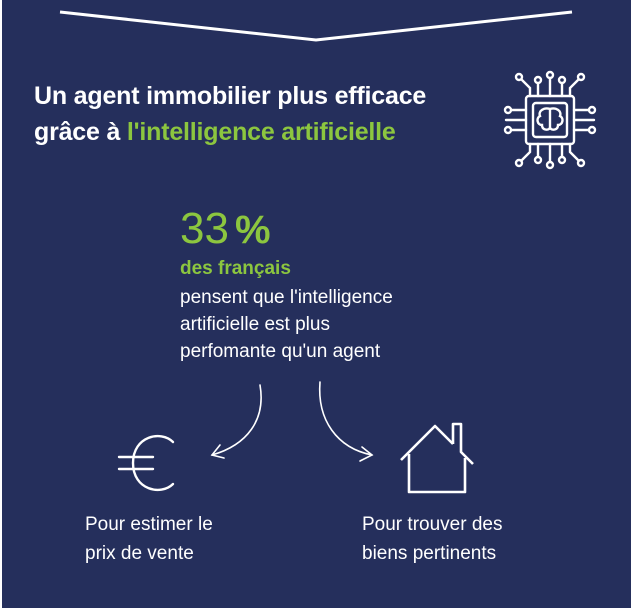 The image size is (633, 613). Describe the element at coordinates (316, 26) in the screenshot. I see `chevron-divider` at that location.